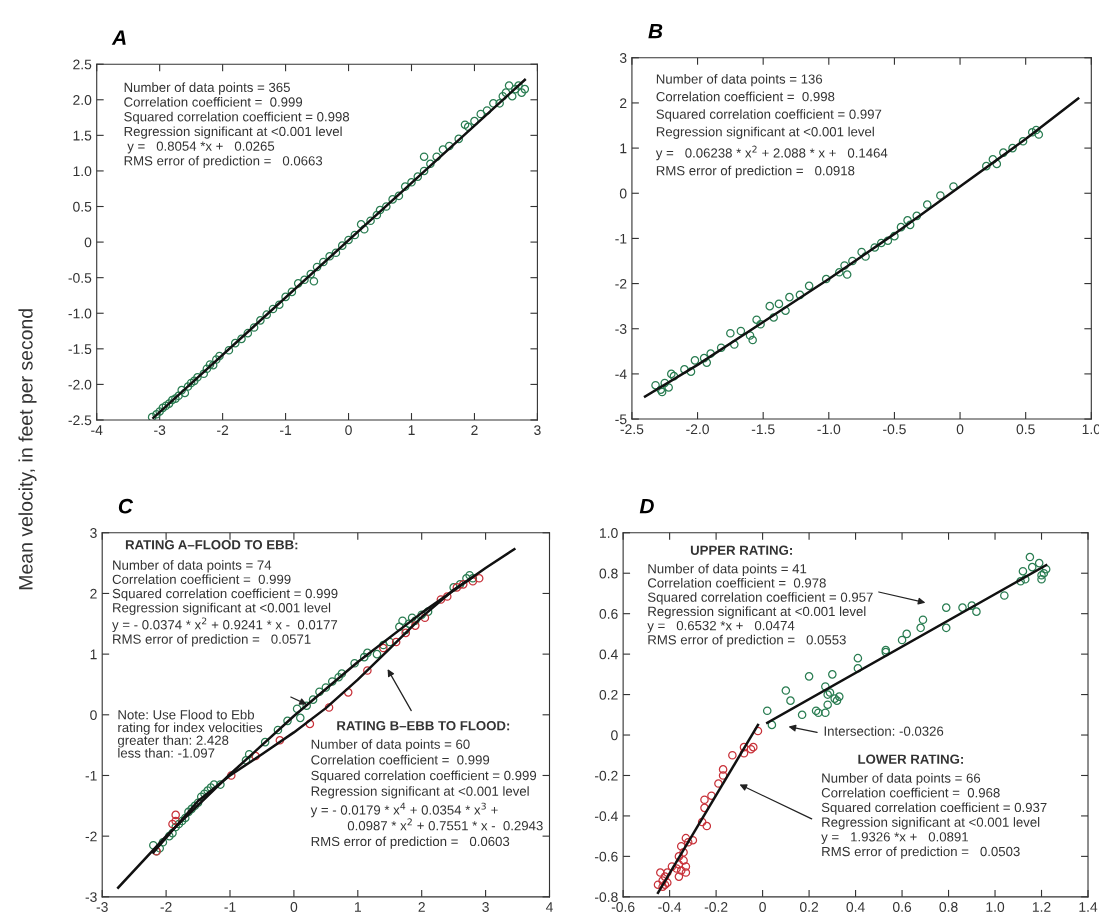 This screenshot has height=917, width=1099. Describe the element at coordinates (190, 733) in the screenshot. I see `annotation: Note: Use Flood to Ebb rating for index velocities greater than: 2.428 less than: -1.097` at that location.